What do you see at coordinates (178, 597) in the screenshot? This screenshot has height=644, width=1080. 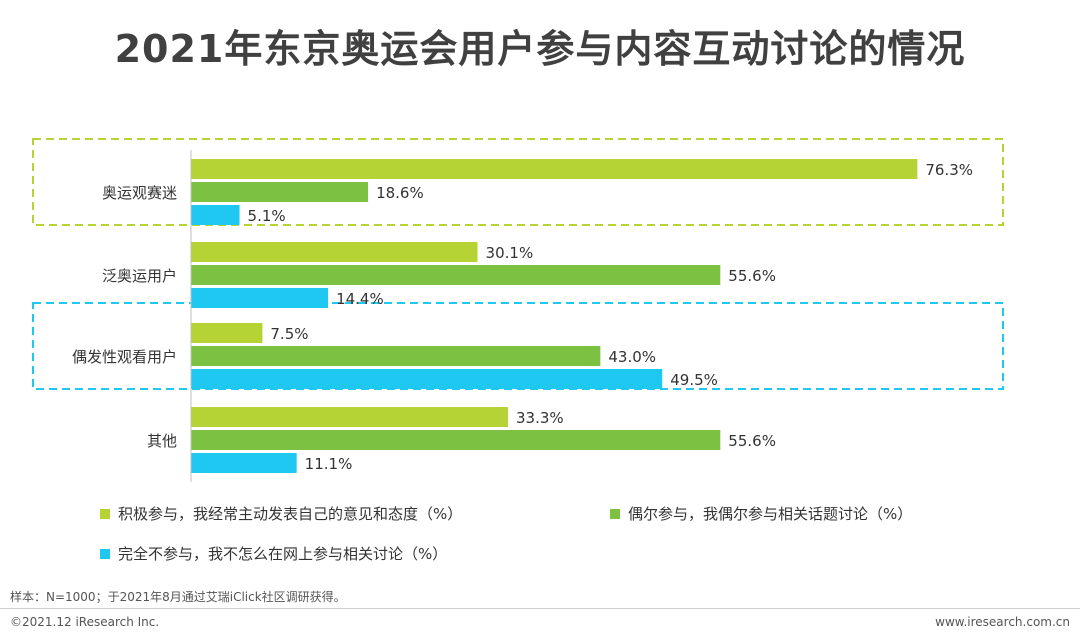 I see `sample-note: 样本：N=1000；于2021年8月通过艾瑞iClick社区调研获得。` at bounding box center [178, 597].